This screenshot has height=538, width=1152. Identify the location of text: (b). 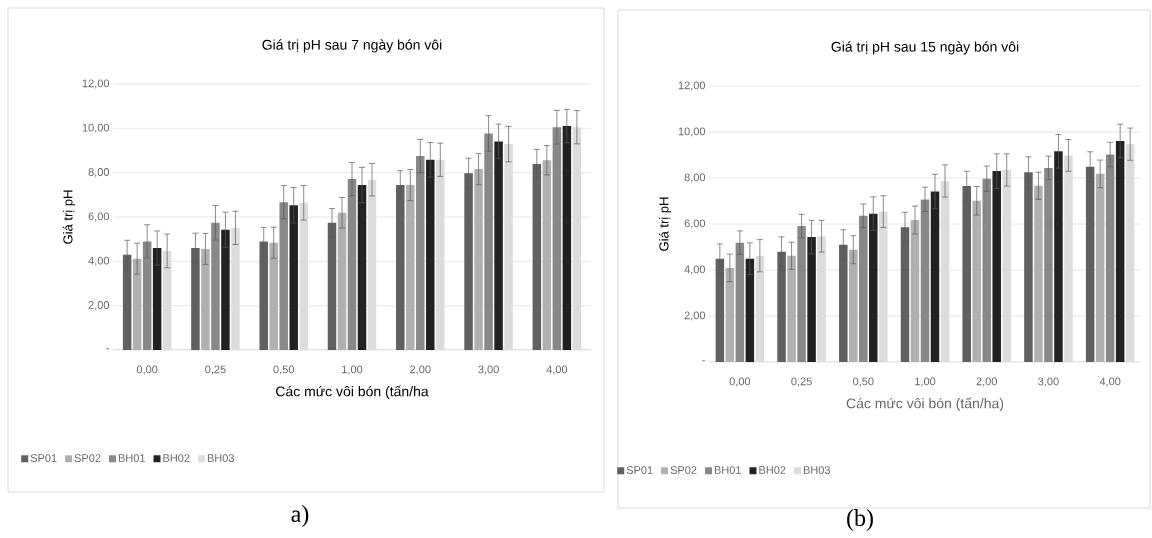
(860, 520).